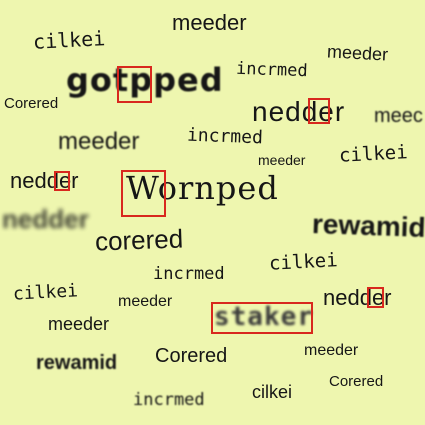 This screenshot has height=425, width=425. What do you see at coordinates (398, 116) in the screenshot?
I see `word-meec: meec` at bounding box center [398, 116].